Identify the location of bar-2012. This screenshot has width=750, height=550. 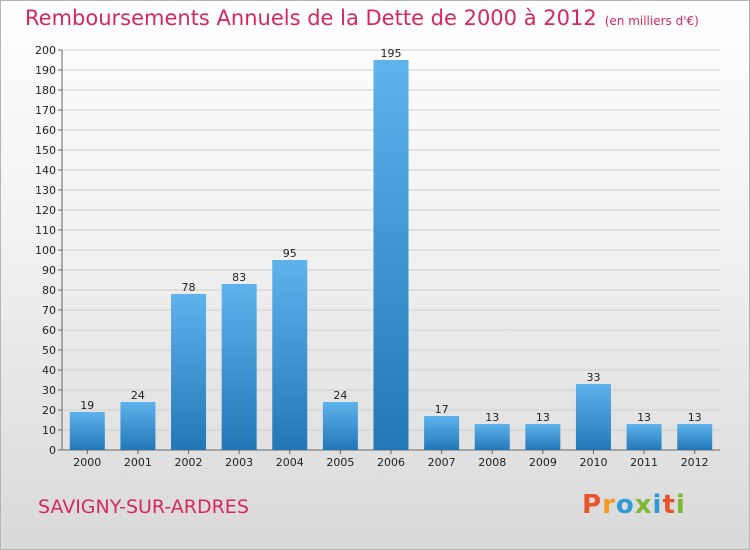
(695, 437).